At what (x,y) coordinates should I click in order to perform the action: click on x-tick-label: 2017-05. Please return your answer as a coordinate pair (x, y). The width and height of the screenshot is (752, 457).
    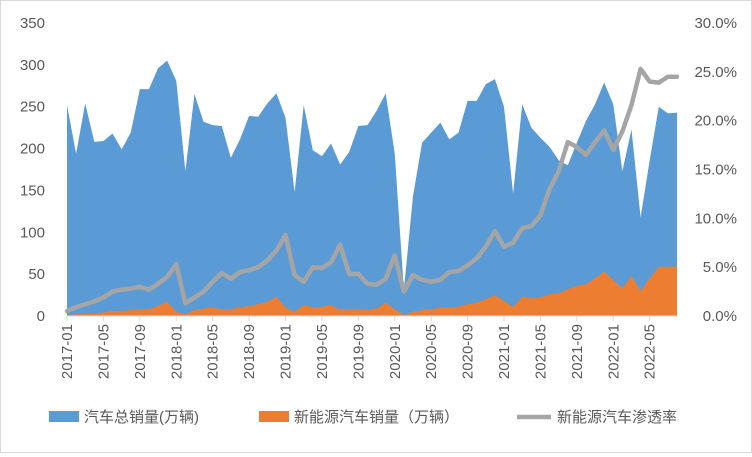
    Looking at the image, I should click on (103, 351).